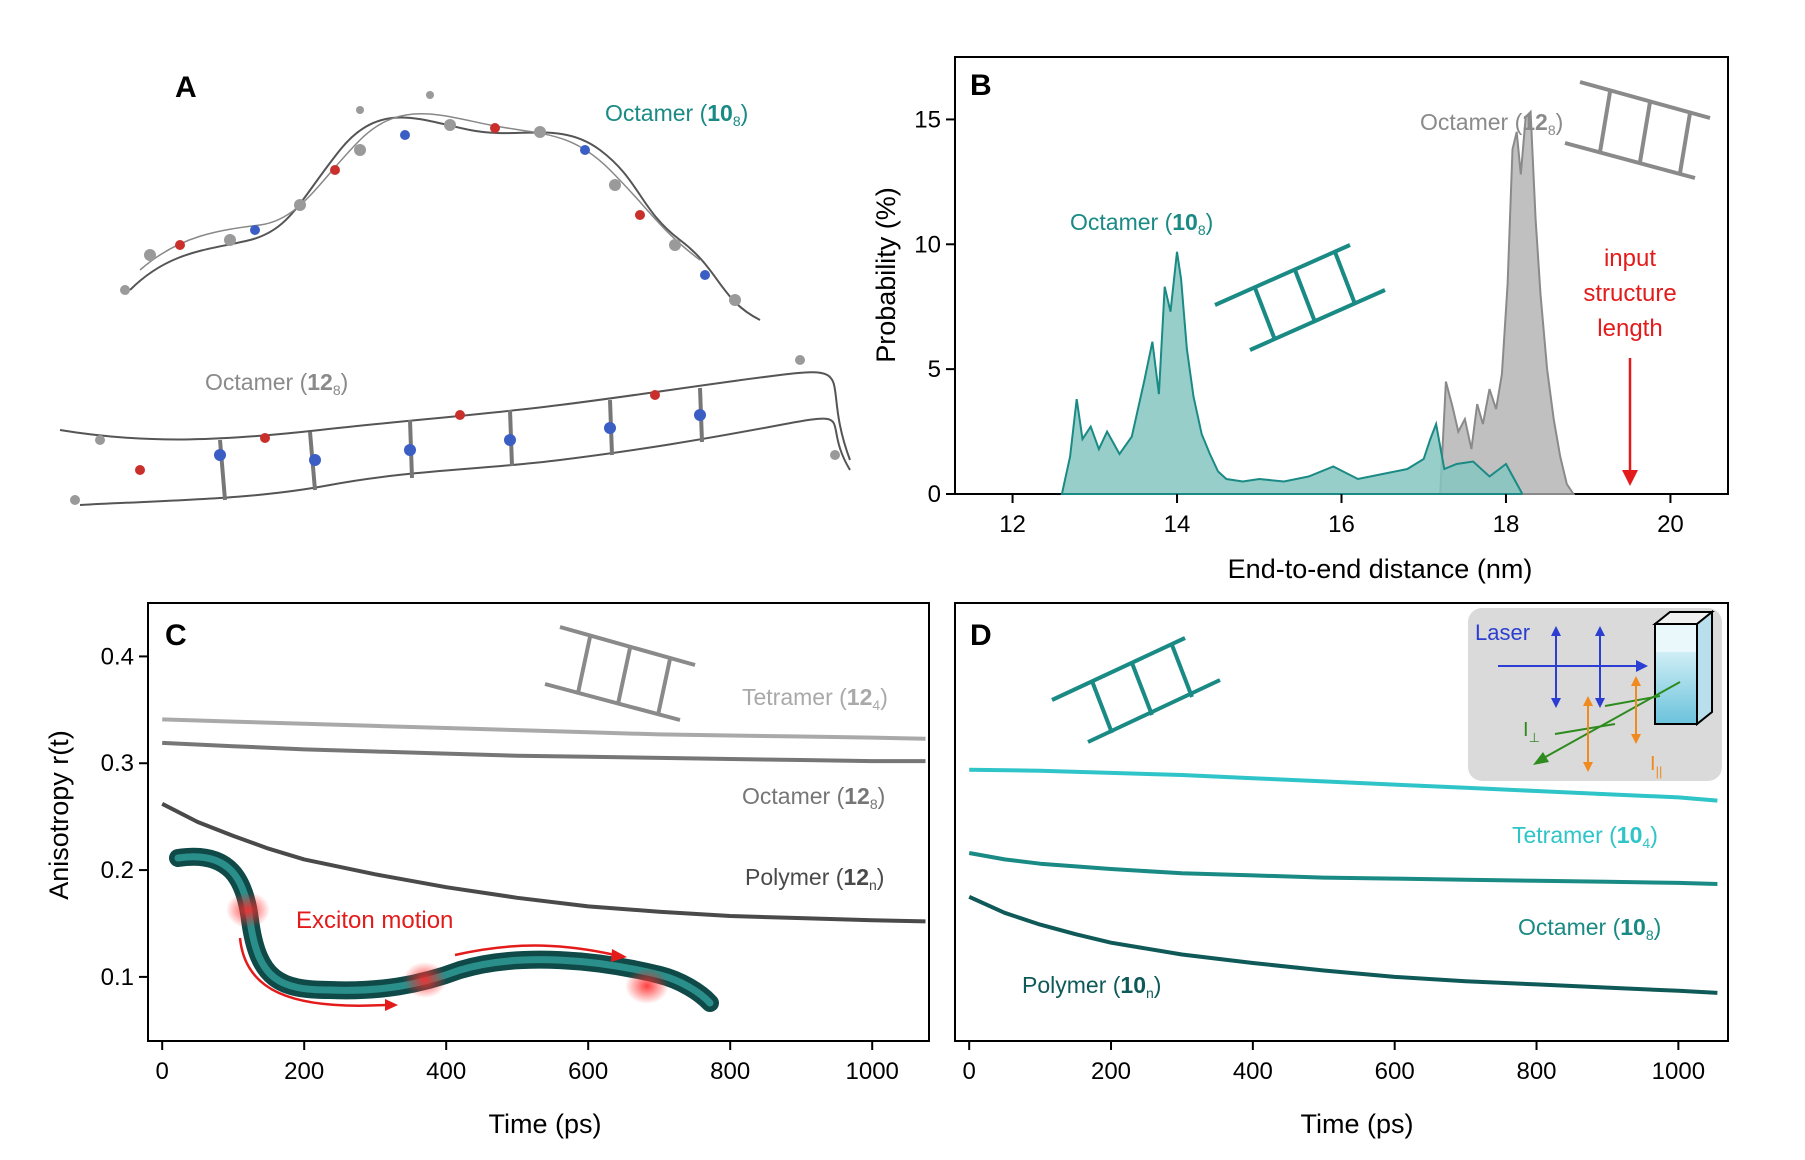 The height and width of the screenshot is (1160, 1805). I want to click on panel-d-series, so click(1343, 881).